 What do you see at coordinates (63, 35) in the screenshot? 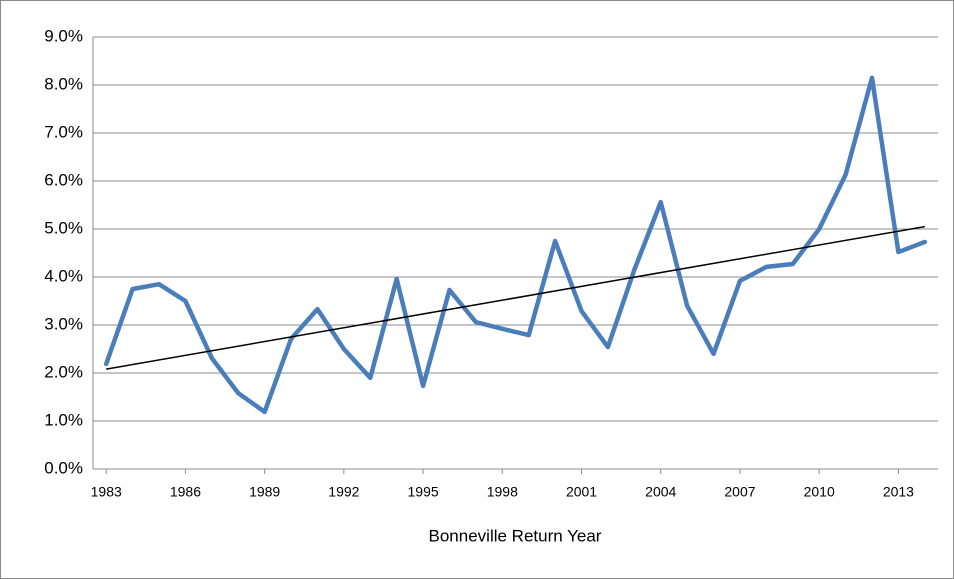
I see `y-tick-label: 9.0%` at bounding box center [63, 35].